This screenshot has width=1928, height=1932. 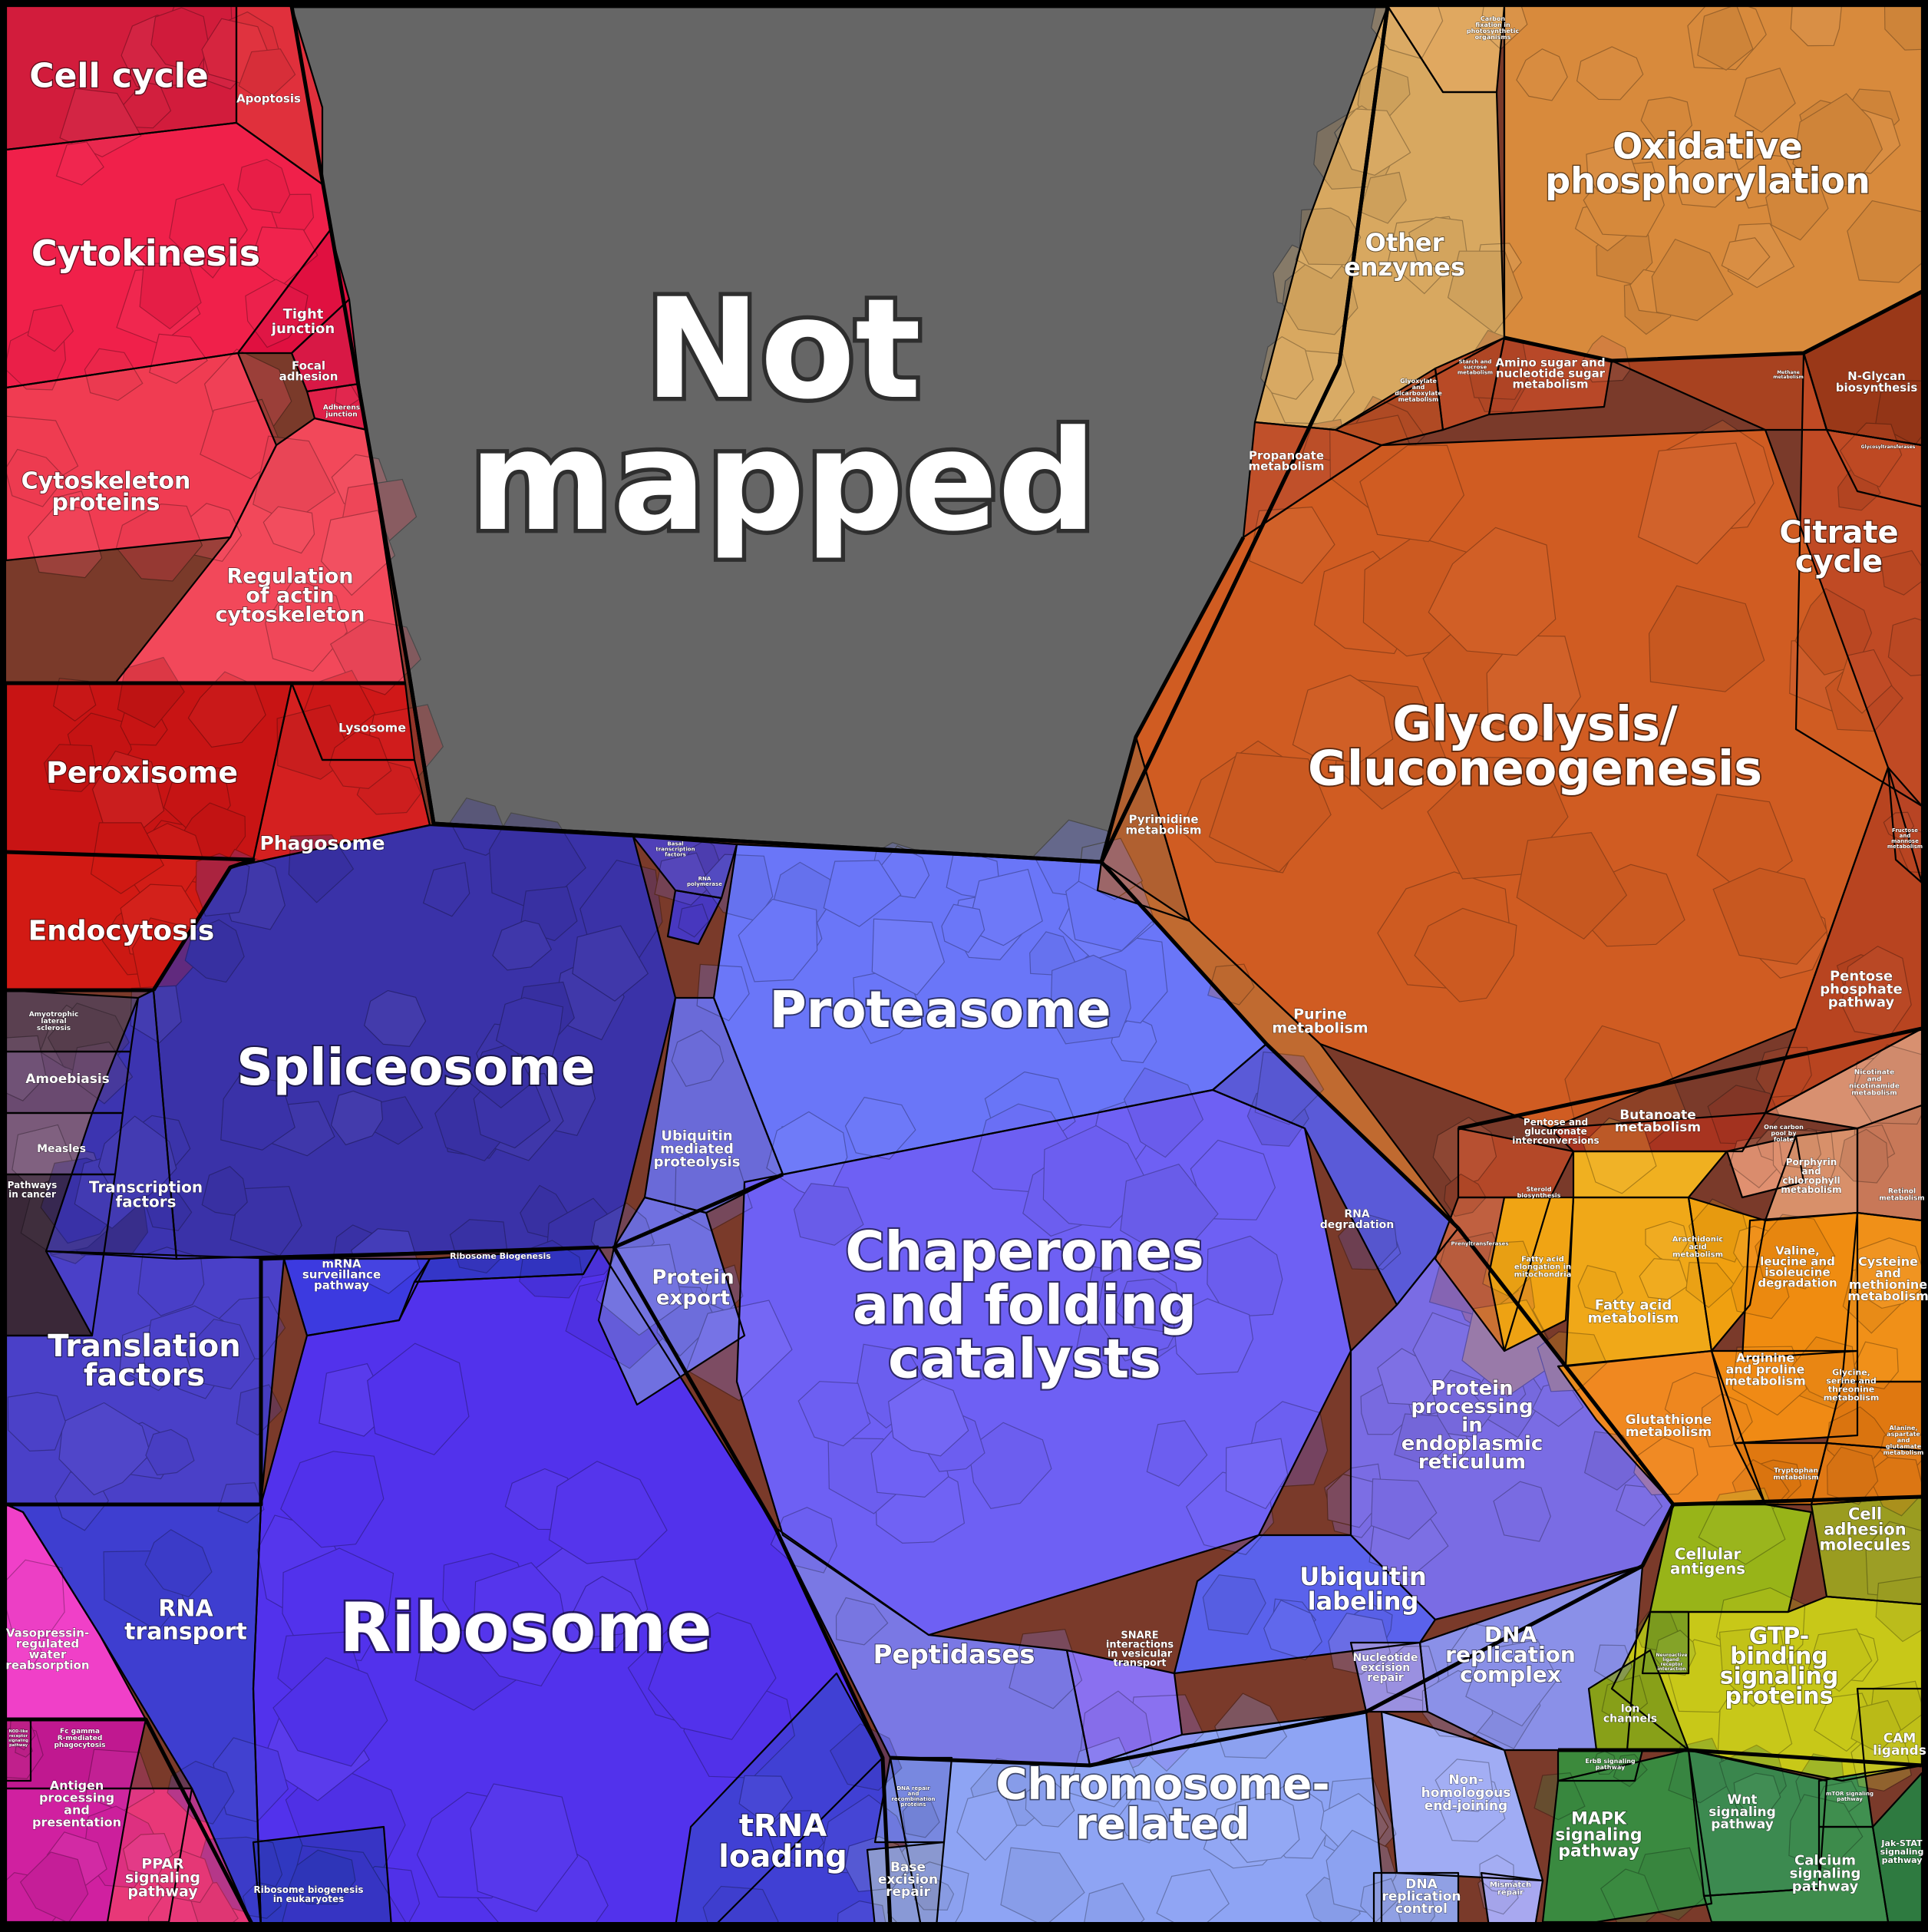 I want to click on label-cytokinesis: Cytokinesis, so click(x=145, y=253).